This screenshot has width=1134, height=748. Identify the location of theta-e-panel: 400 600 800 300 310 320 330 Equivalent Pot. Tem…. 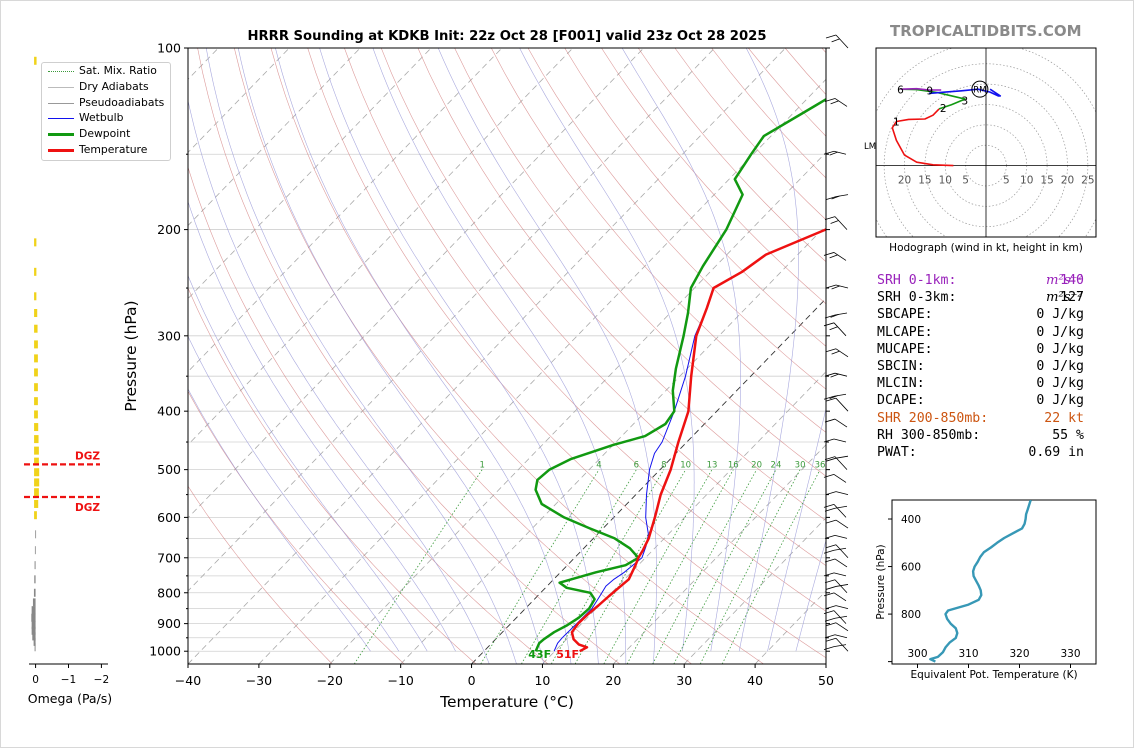
(986, 590).